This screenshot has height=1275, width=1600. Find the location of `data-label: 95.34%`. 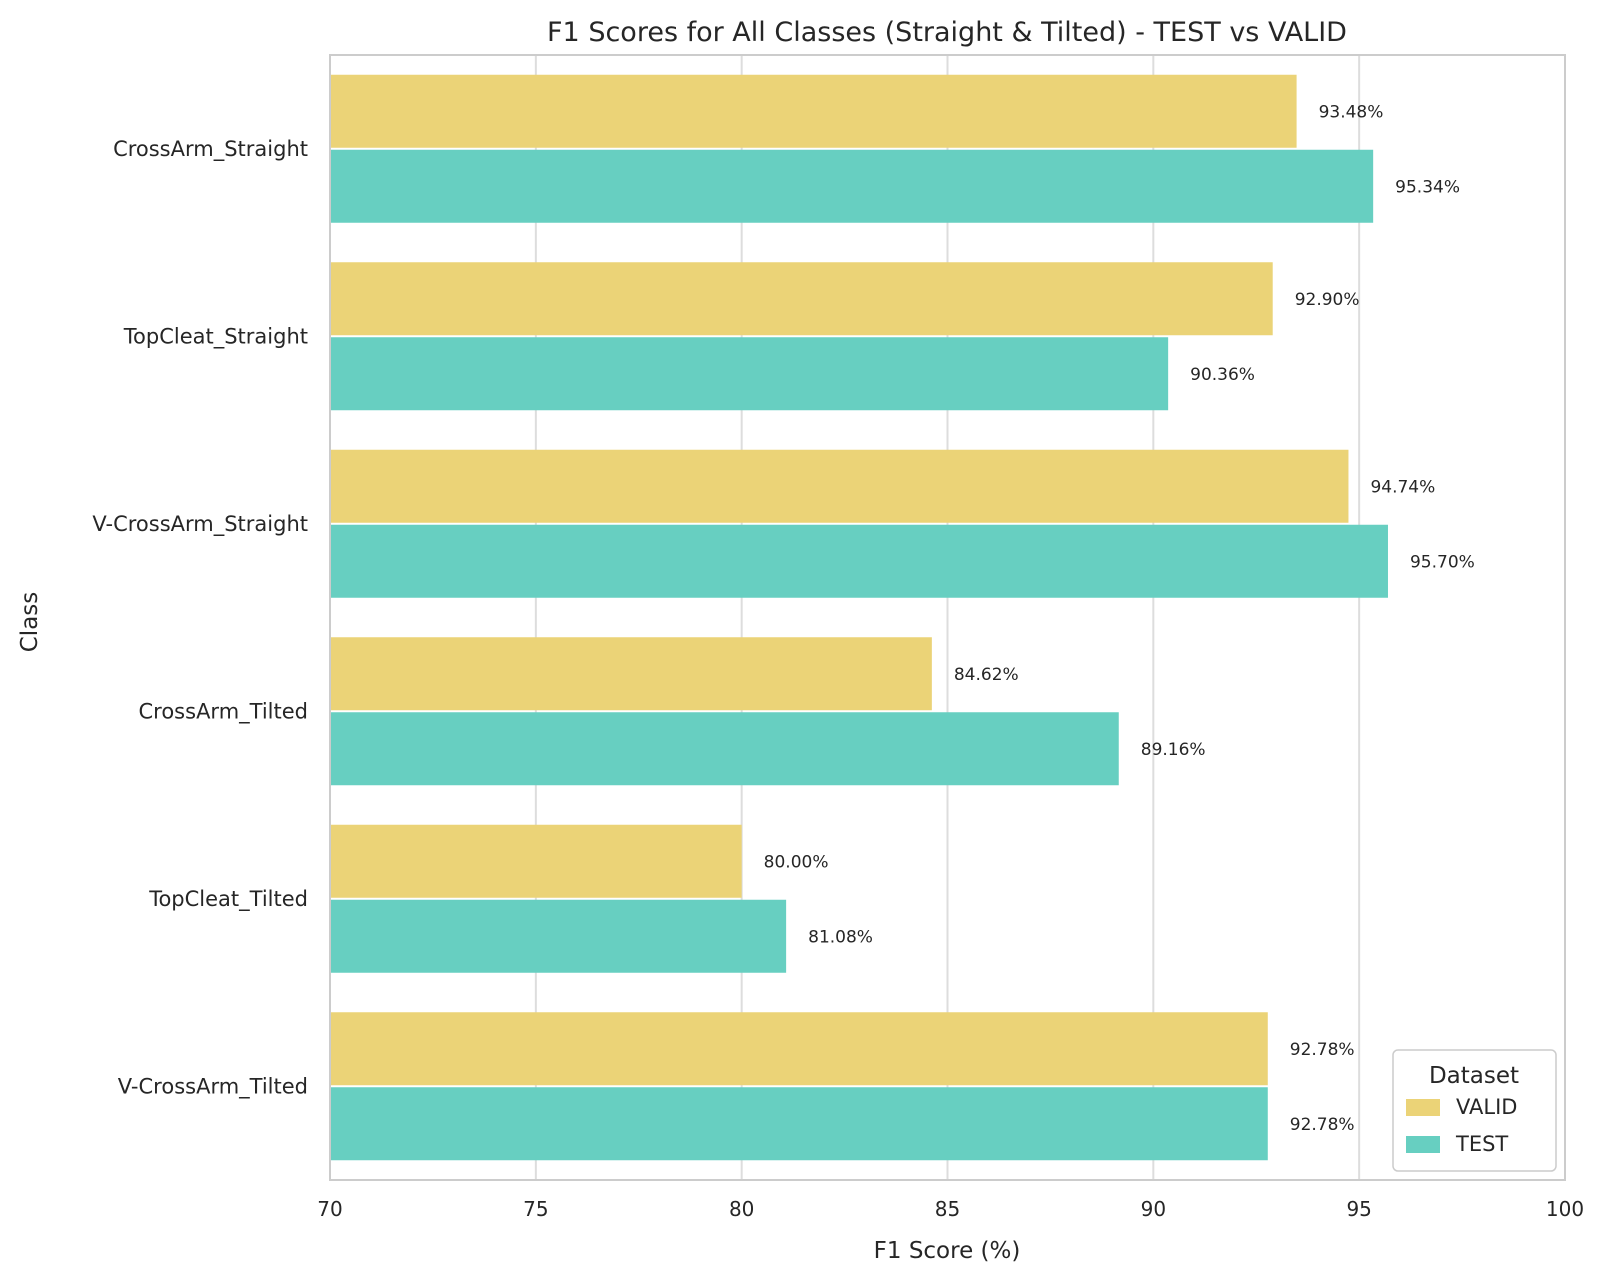

data-label: 95.34% is located at coordinates (1427, 187).